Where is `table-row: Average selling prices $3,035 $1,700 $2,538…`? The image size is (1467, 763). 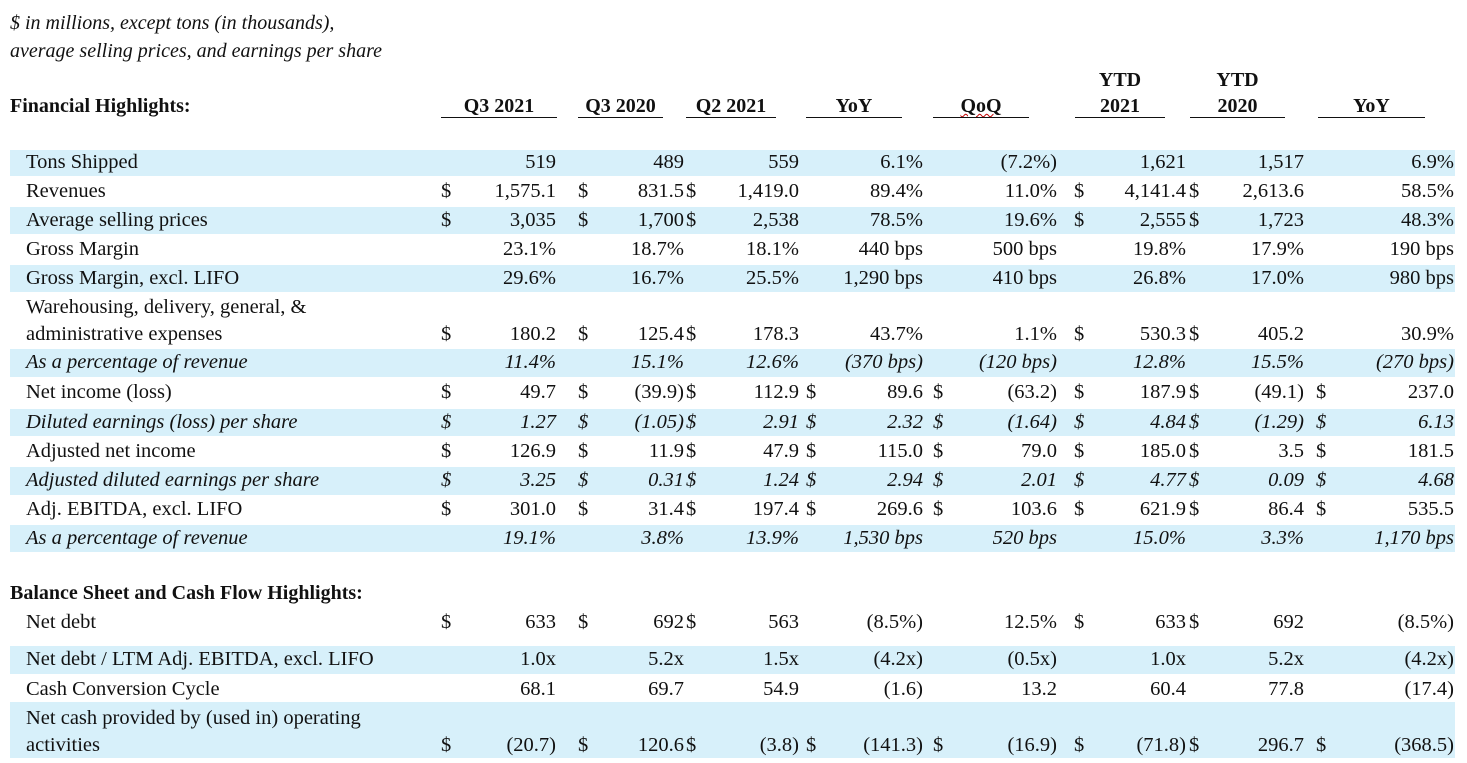
table-row: Average selling prices $3,035 $1,700 $2,538… is located at coordinates (733, 220).